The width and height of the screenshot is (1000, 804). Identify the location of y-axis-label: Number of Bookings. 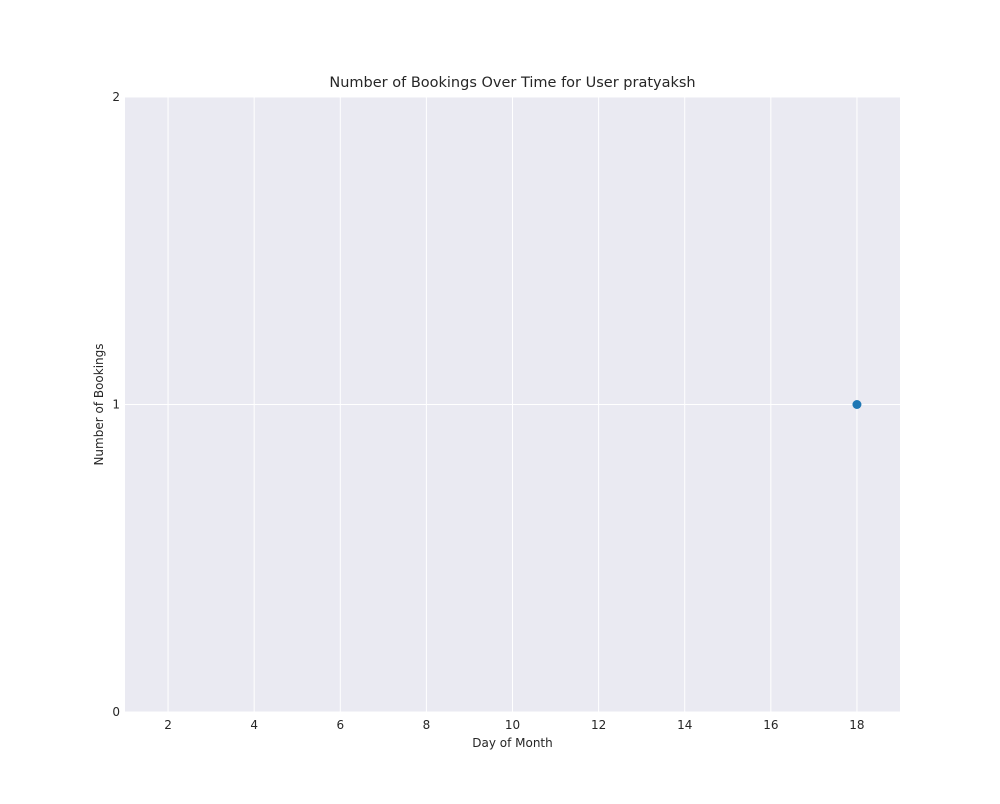
(99, 404).